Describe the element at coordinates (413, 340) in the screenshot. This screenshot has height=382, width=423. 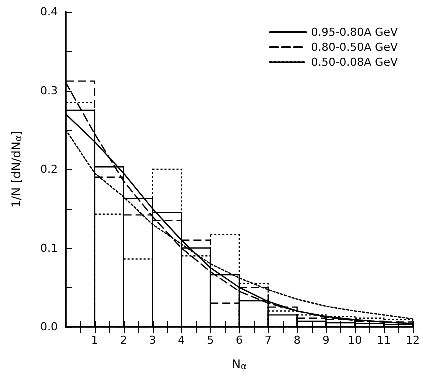
I see `x-tick-label: 12` at that location.